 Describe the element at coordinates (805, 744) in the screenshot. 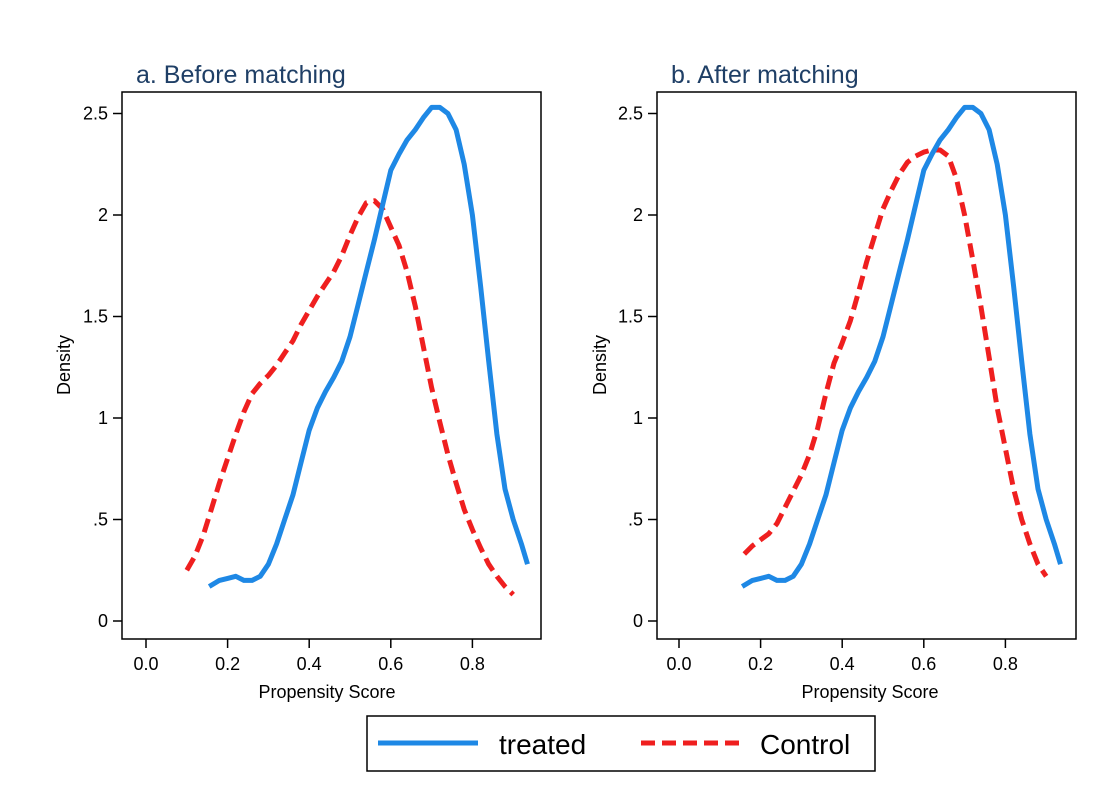

I see `legend-label-control: Control` at that location.